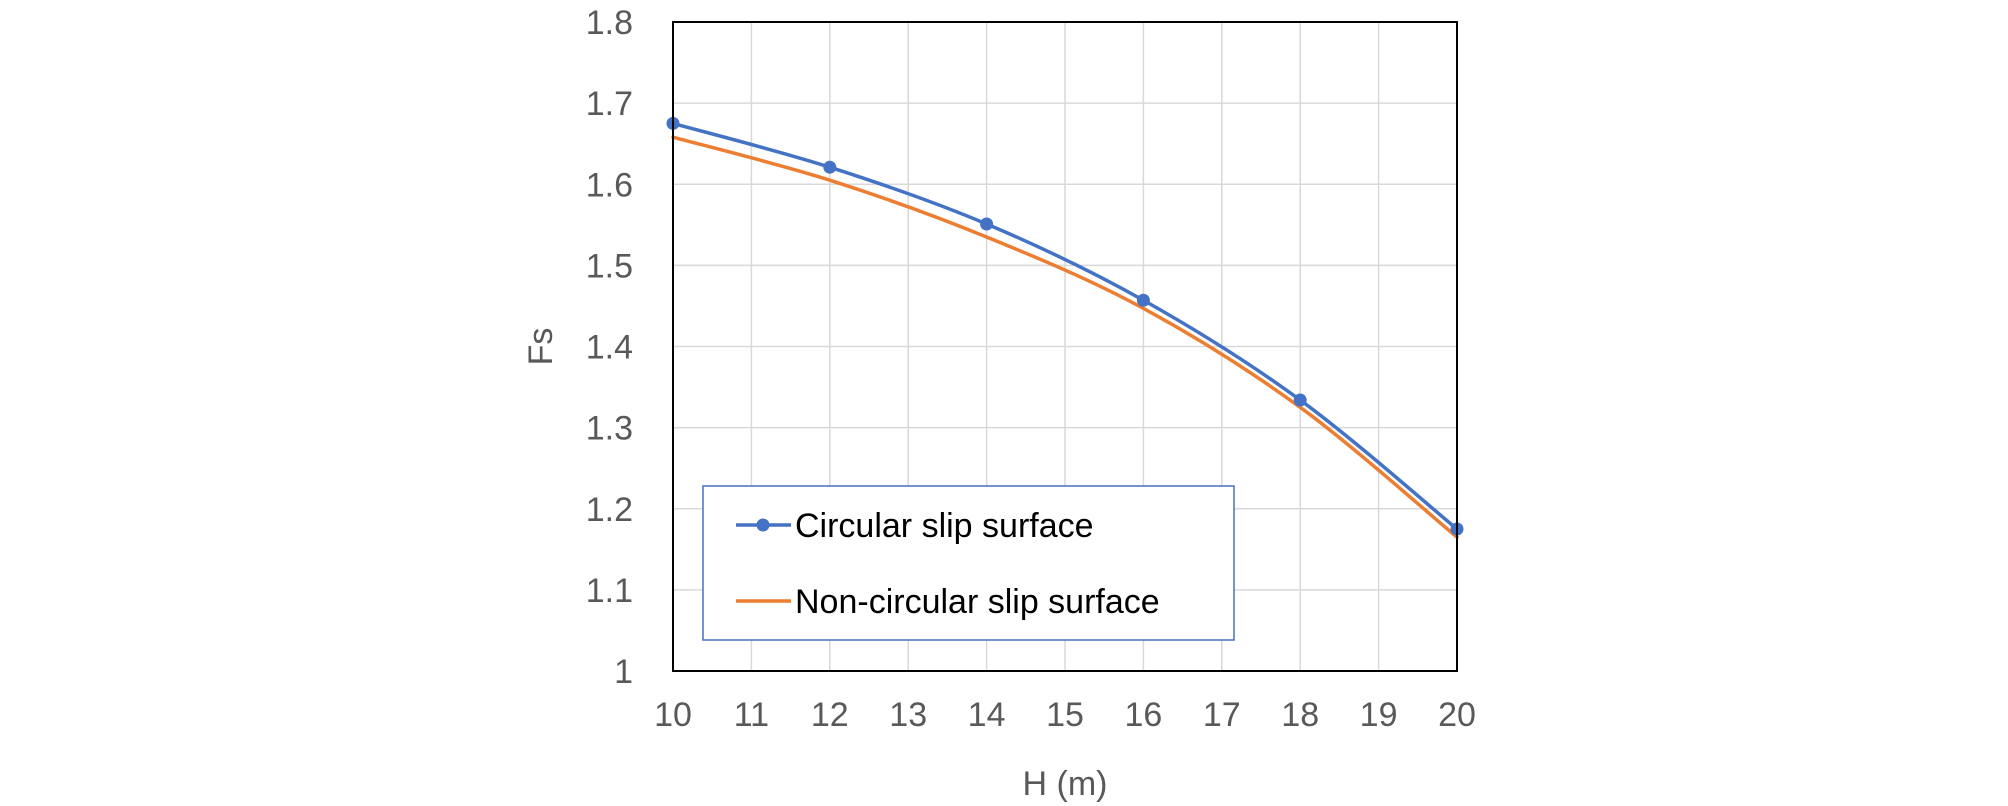  I want to click on y-tick-label: 1.1, so click(609, 591).